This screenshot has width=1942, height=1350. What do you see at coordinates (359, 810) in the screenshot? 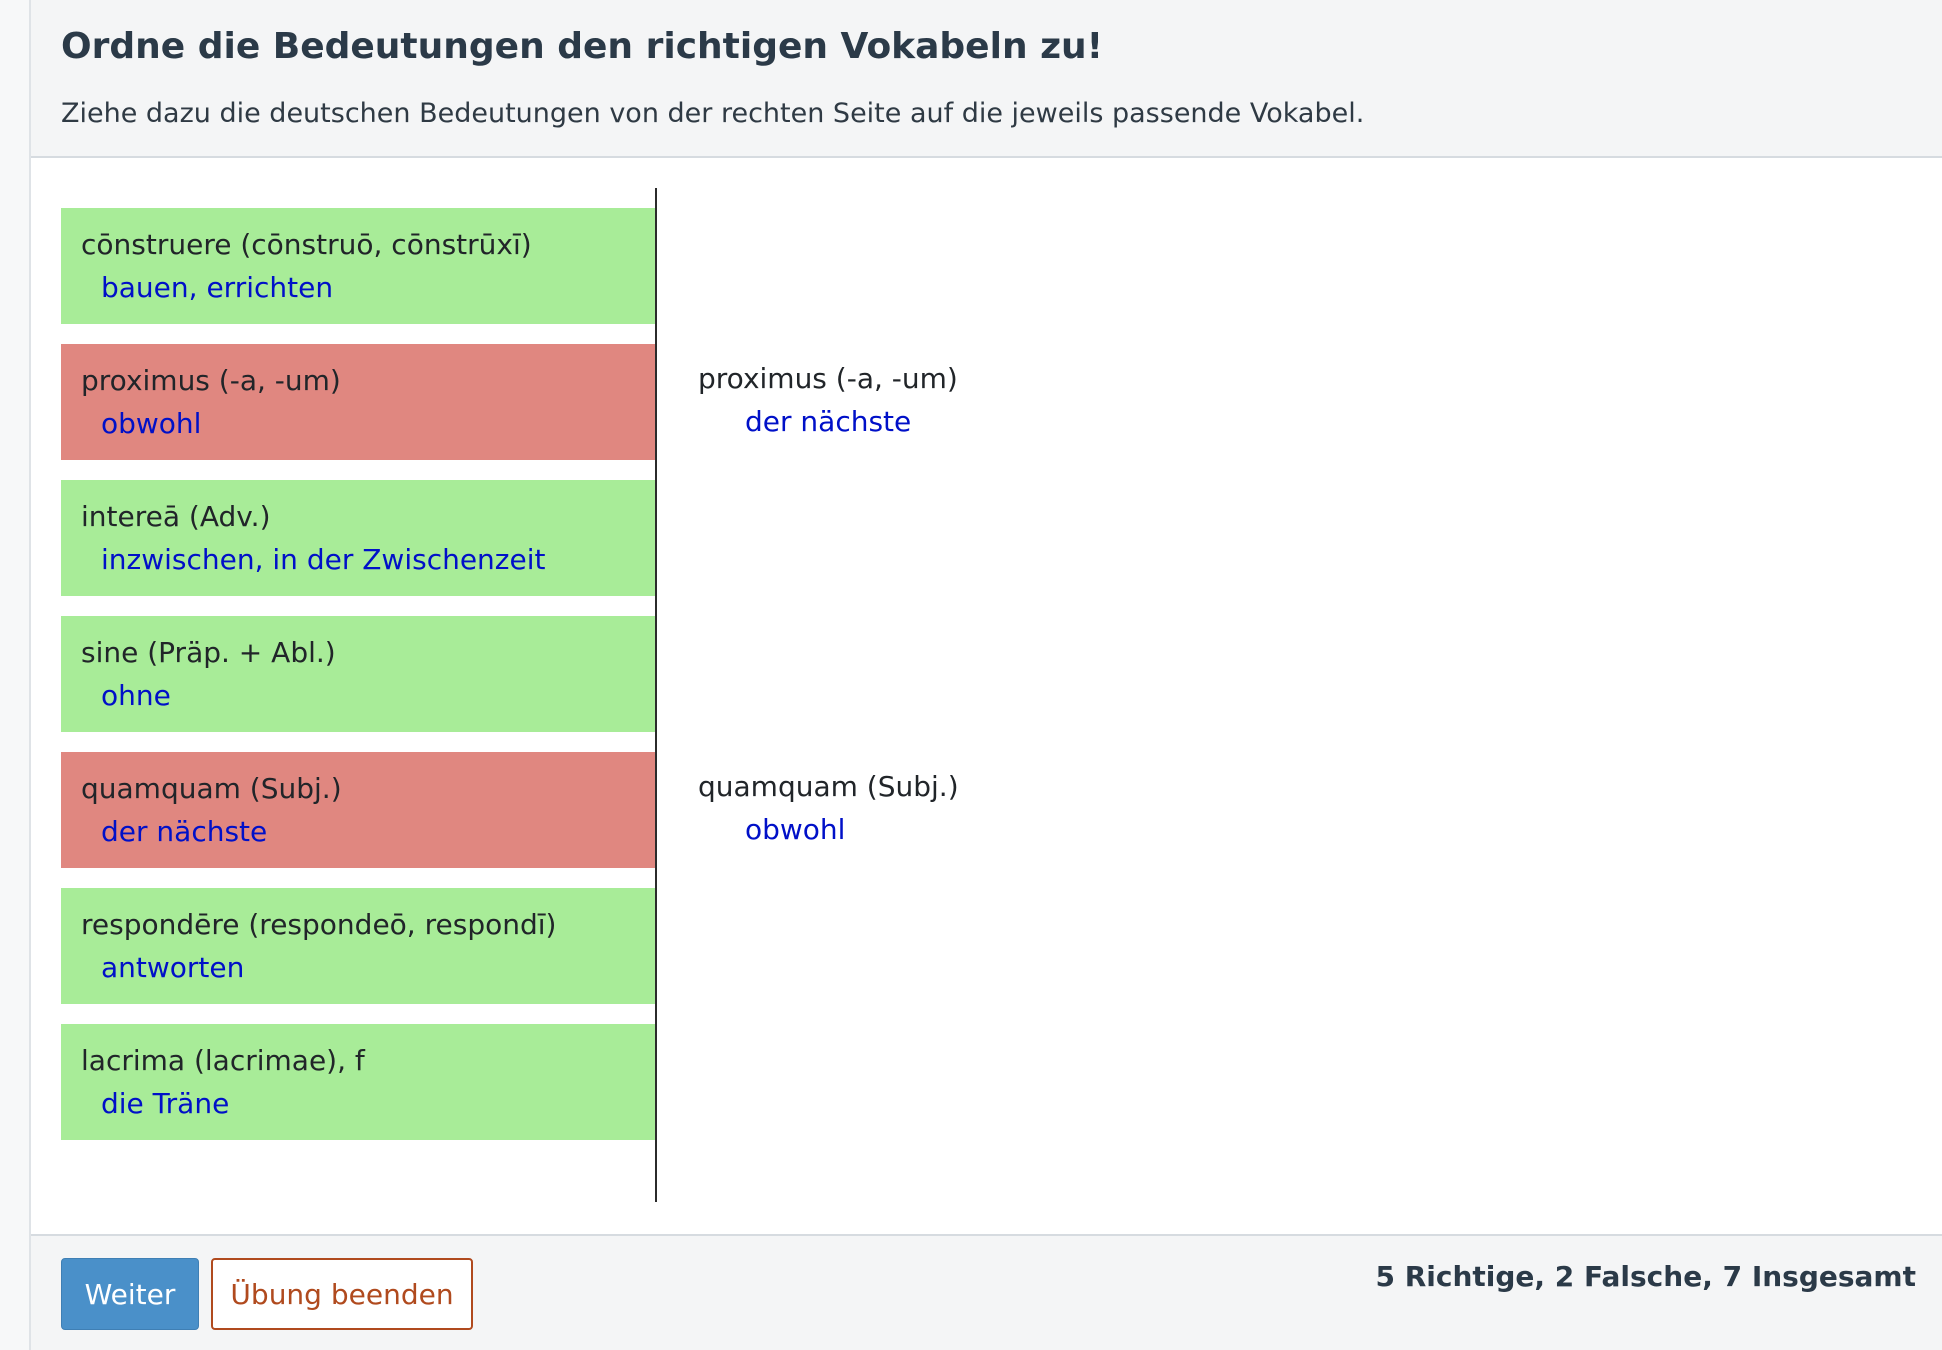
I see `vocab-card: quamquam (Subj.) der nächste` at bounding box center [359, 810].